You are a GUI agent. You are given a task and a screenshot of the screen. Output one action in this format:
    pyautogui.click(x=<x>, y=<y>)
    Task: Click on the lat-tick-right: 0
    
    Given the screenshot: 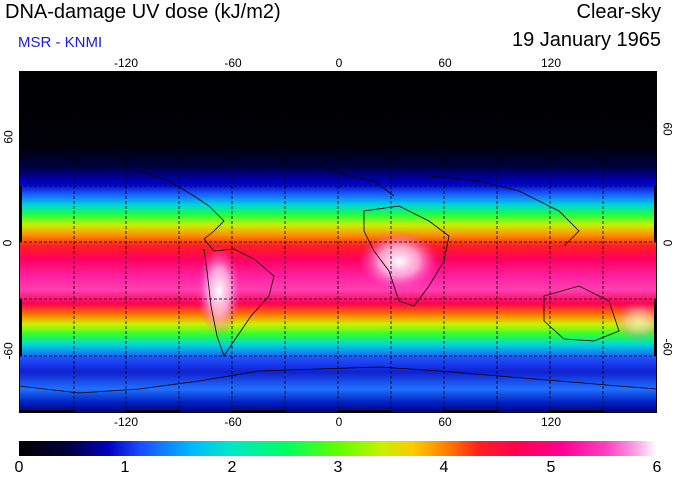 What is the action you would take?
    pyautogui.click(x=667, y=243)
    